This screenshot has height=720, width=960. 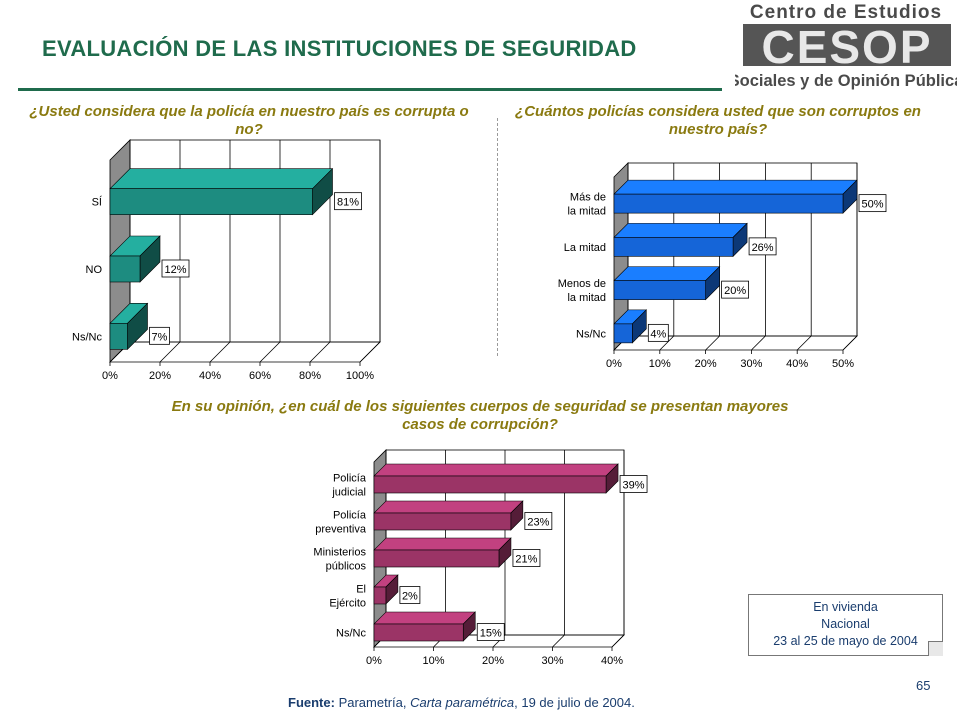 What do you see at coordinates (110, 376) in the screenshot?
I see `c1-tick-label: 0%` at bounding box center [110, 376].